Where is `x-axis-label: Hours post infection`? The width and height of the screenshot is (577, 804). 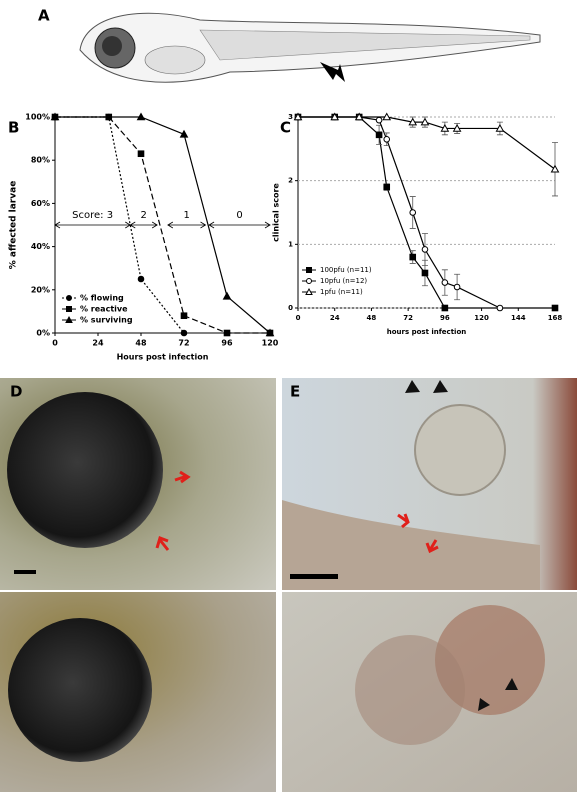
x-axis-label: Hours post infection is located at coordinates (163, 357).